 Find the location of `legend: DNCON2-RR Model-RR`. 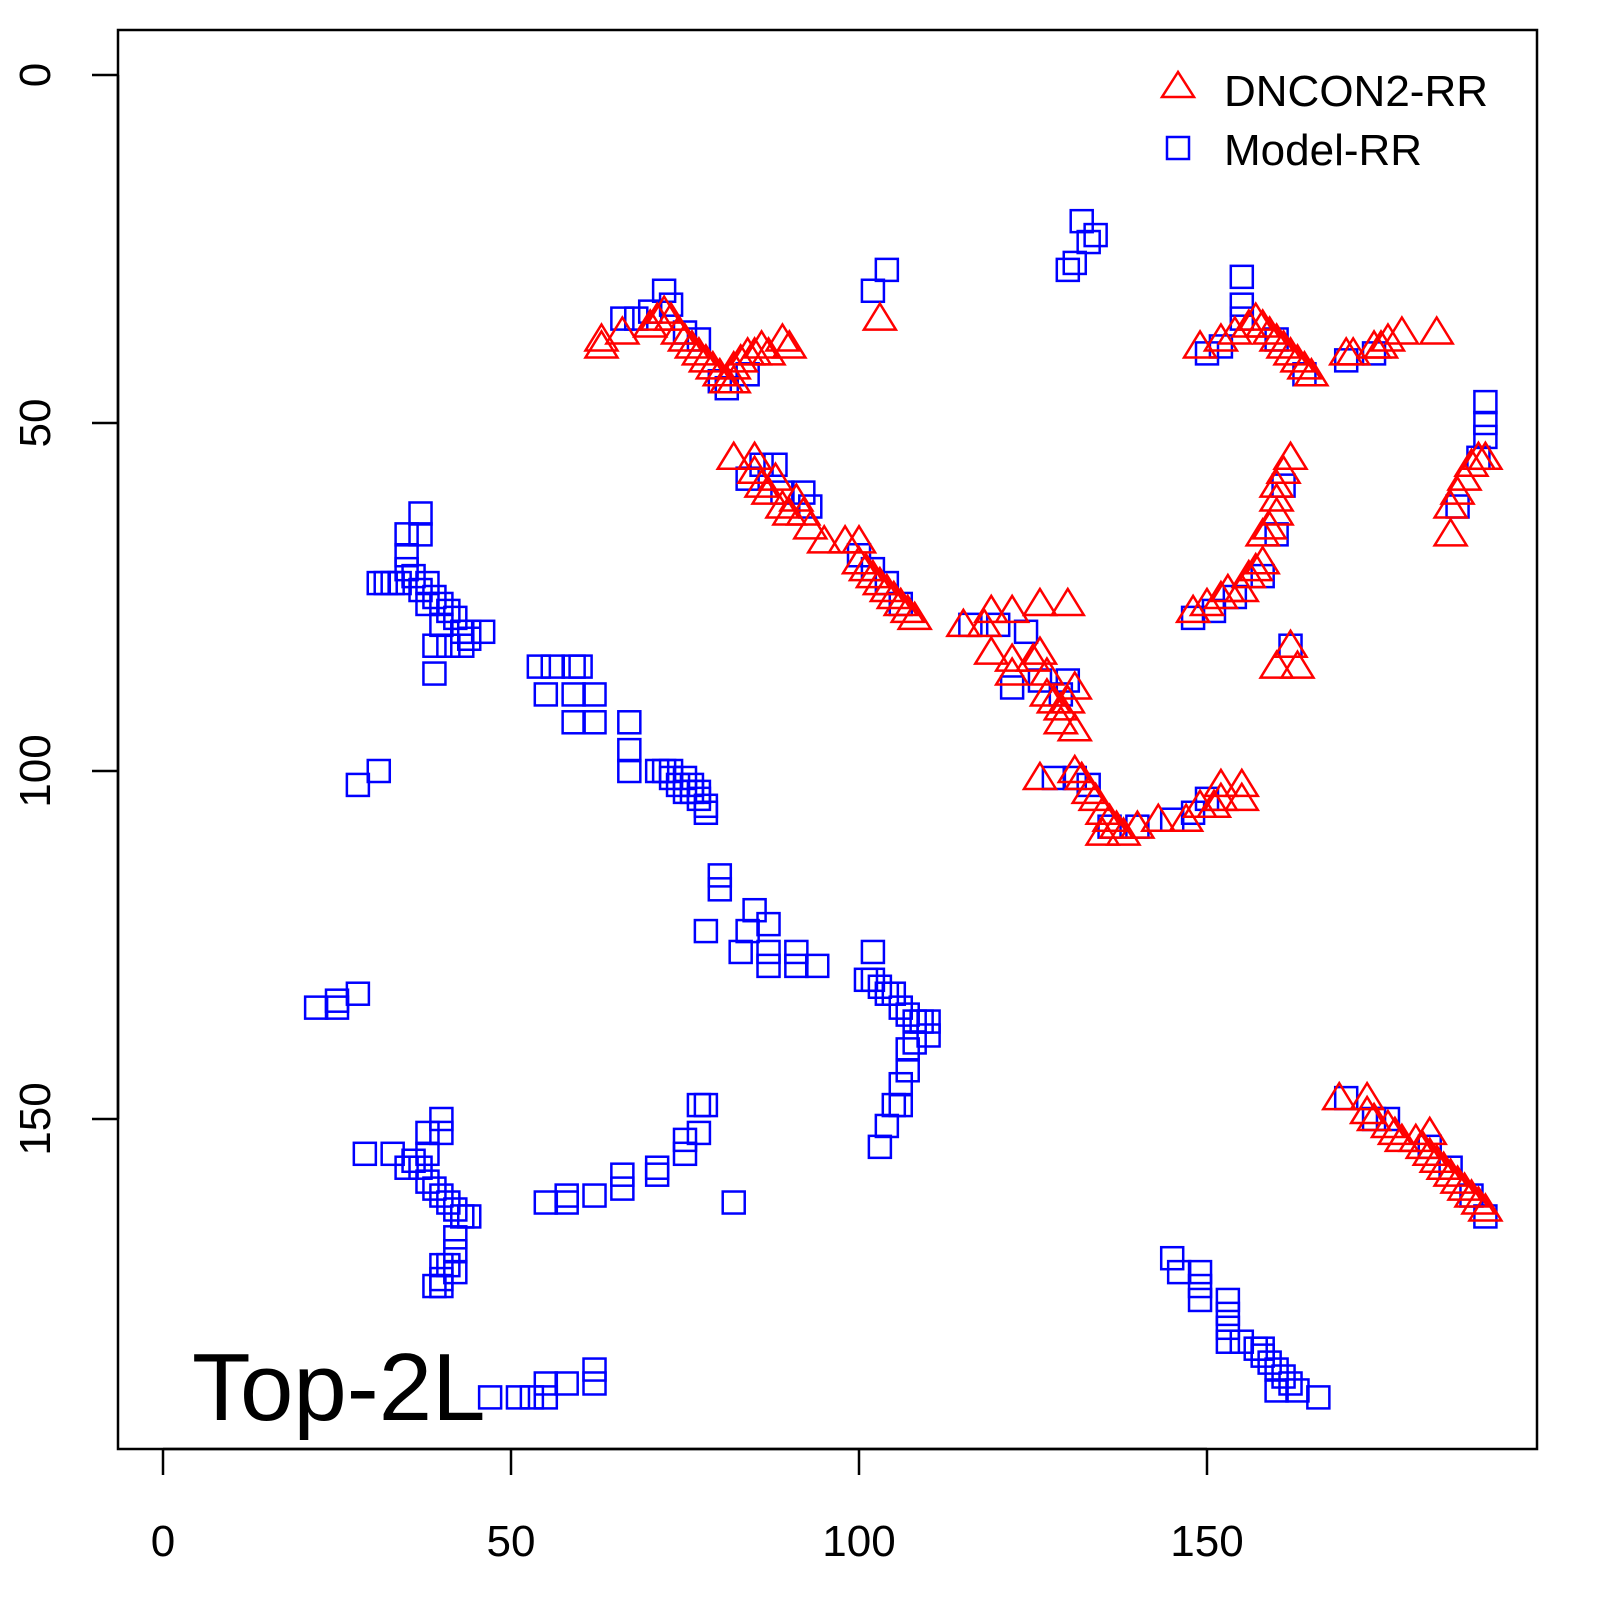

legend: DNCON2-RR Model-RR is located at coordinates (1323, 121).